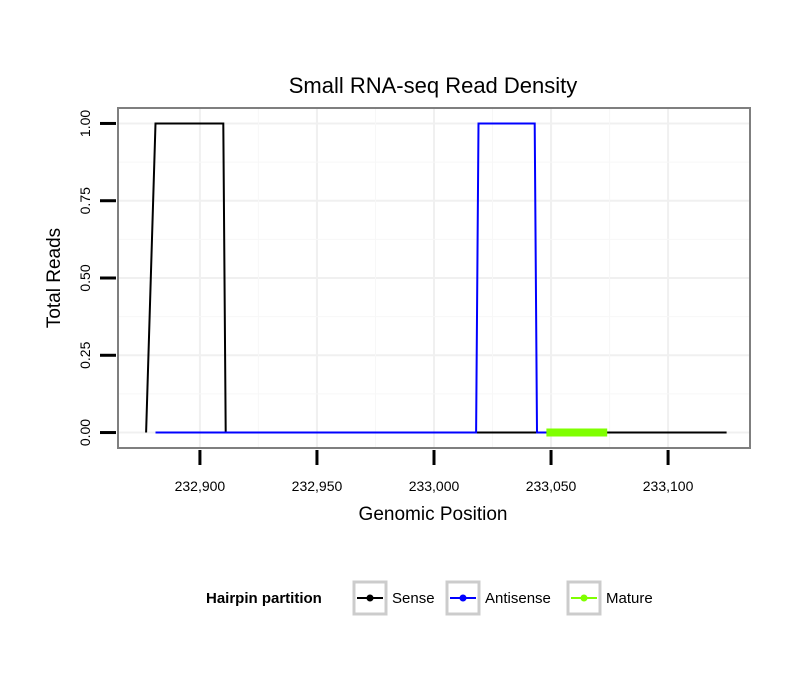  I want to click on legend-item-antisense: Antisense, so click(498, 598).